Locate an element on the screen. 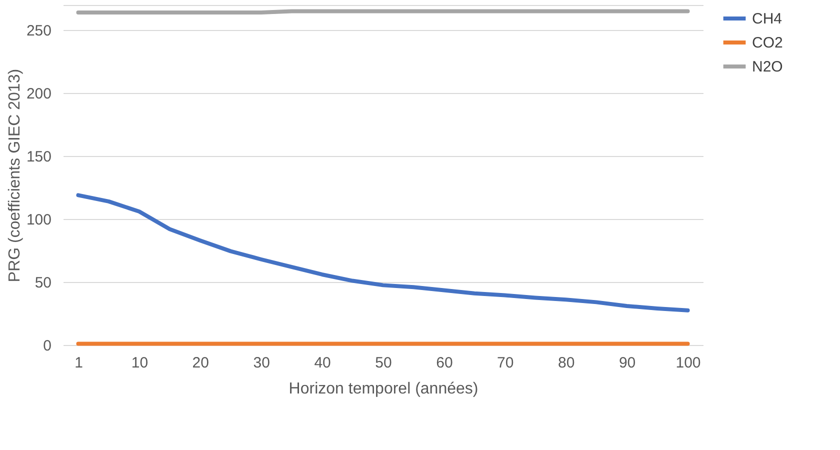 The width and height of the screenshot is (840, 450). legend-label: CH4 is located at coordinates (767, 19).